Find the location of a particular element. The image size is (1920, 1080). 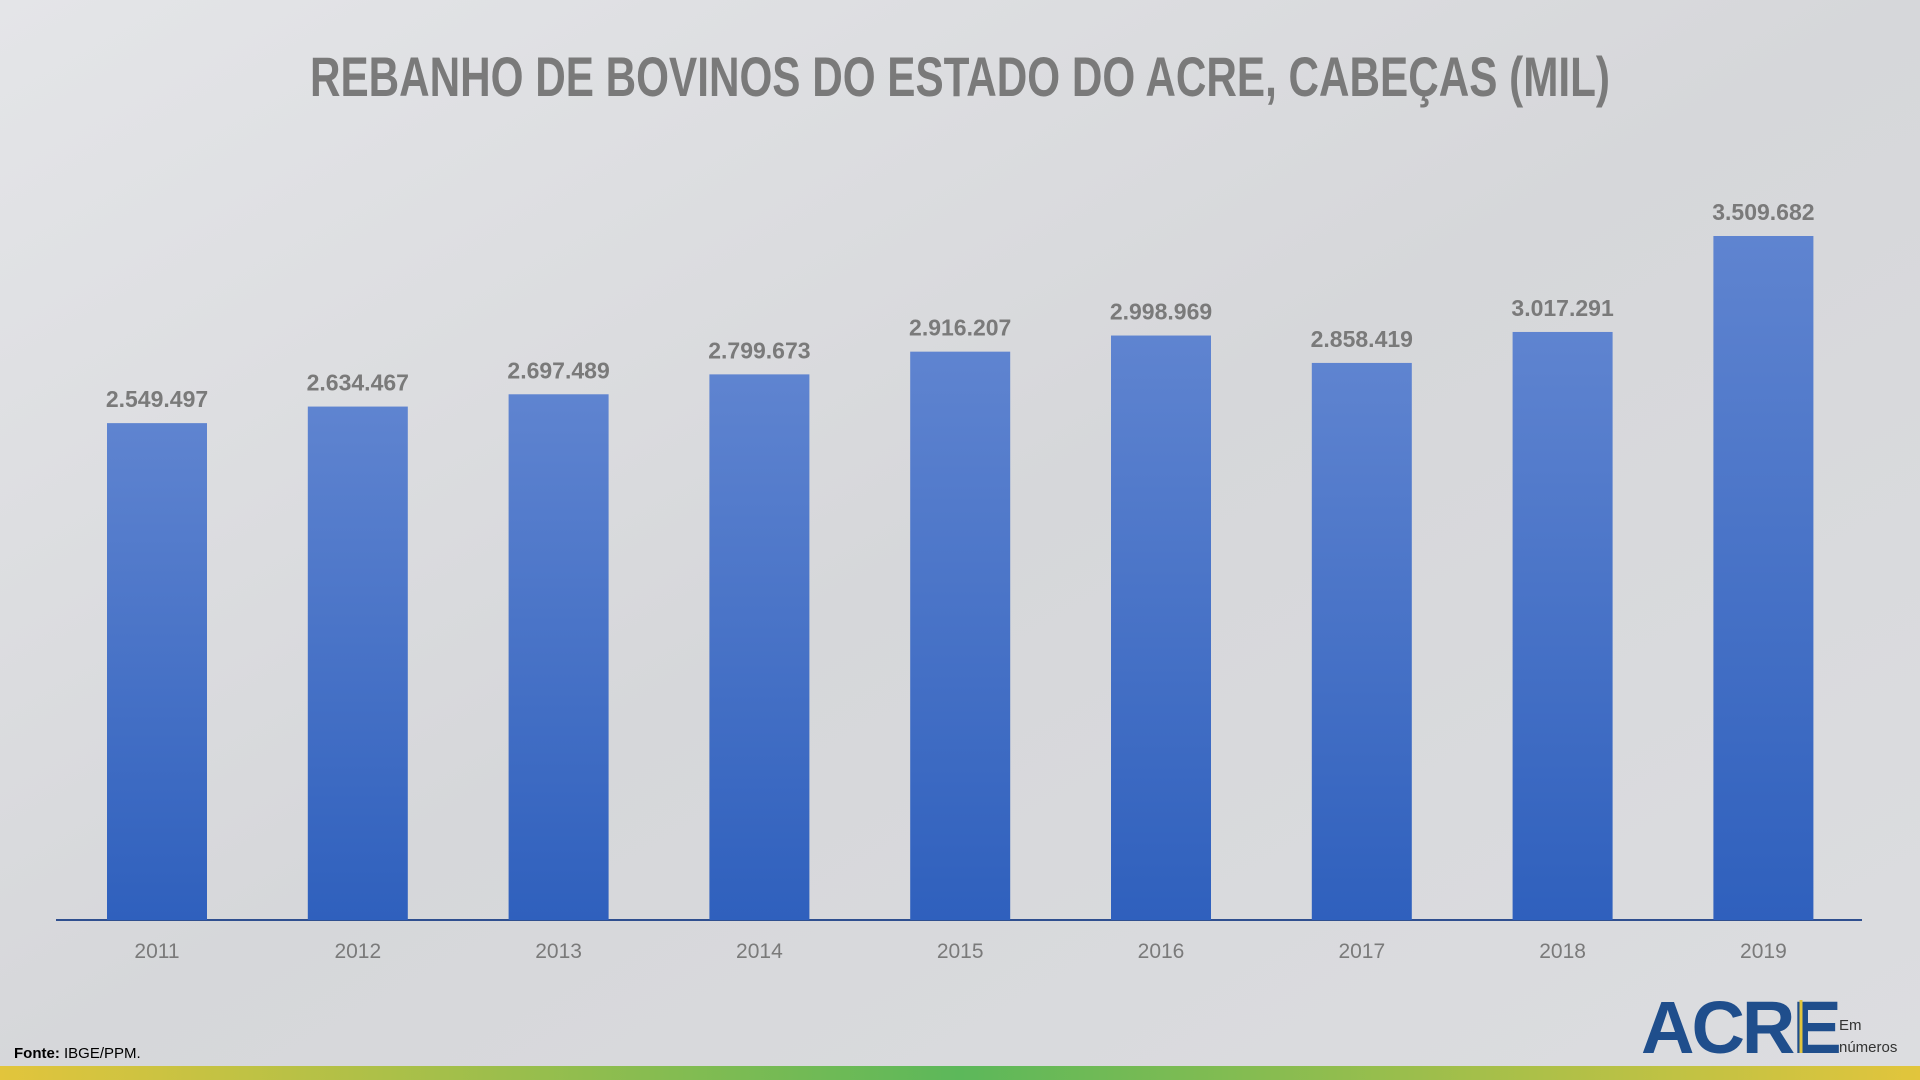

x-tick-label: 2015 is located at coordinates (960, 951).